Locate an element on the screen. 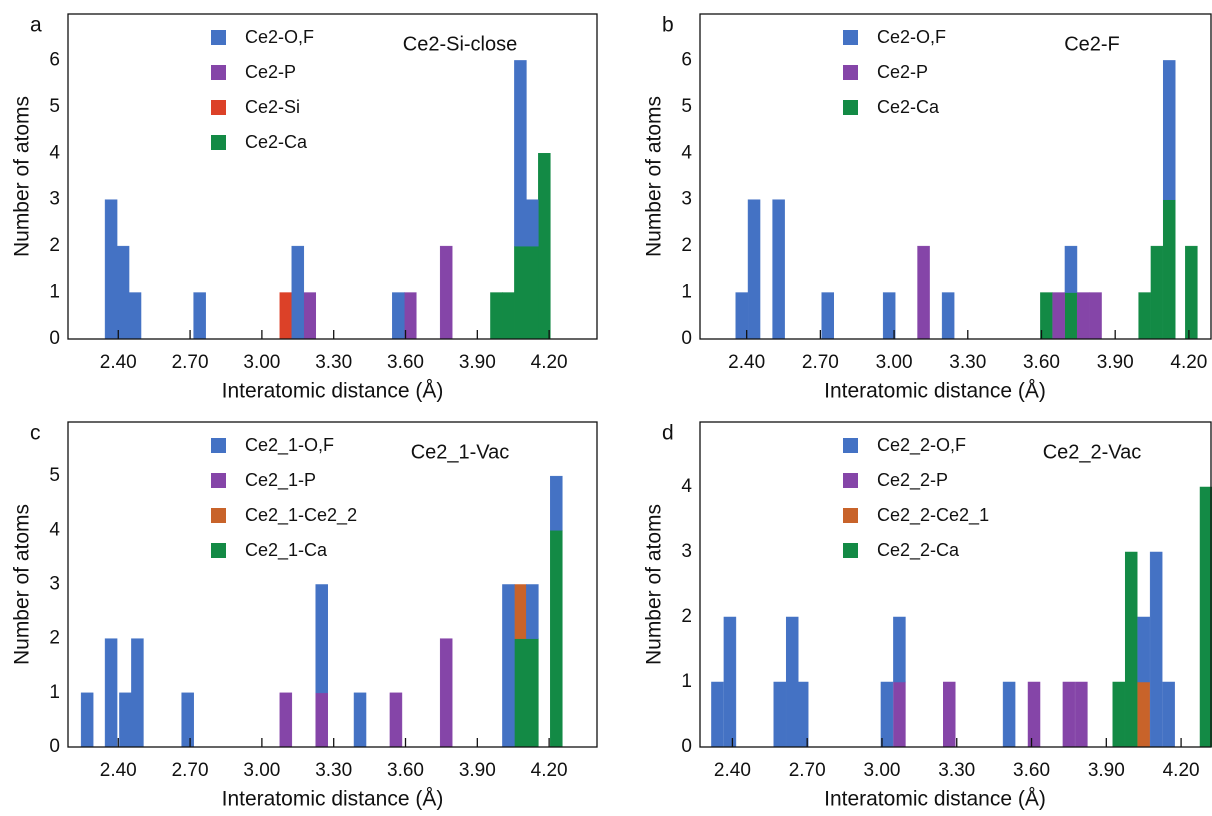  panel-label: b is located at coordinates (668, 25).